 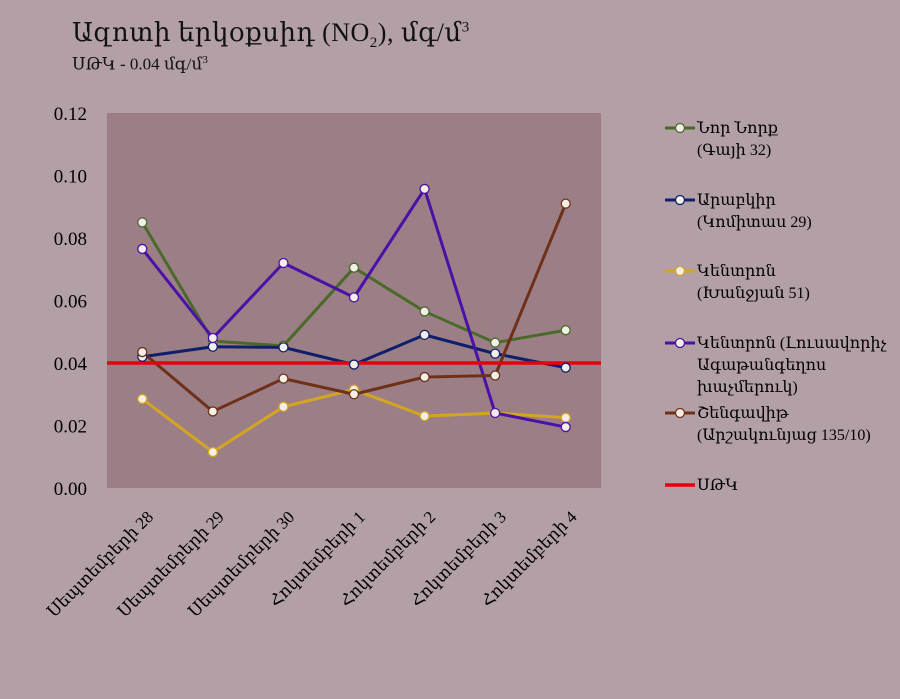 I want to click on y-tick-label: 0.10, so click(x=70, y=177).